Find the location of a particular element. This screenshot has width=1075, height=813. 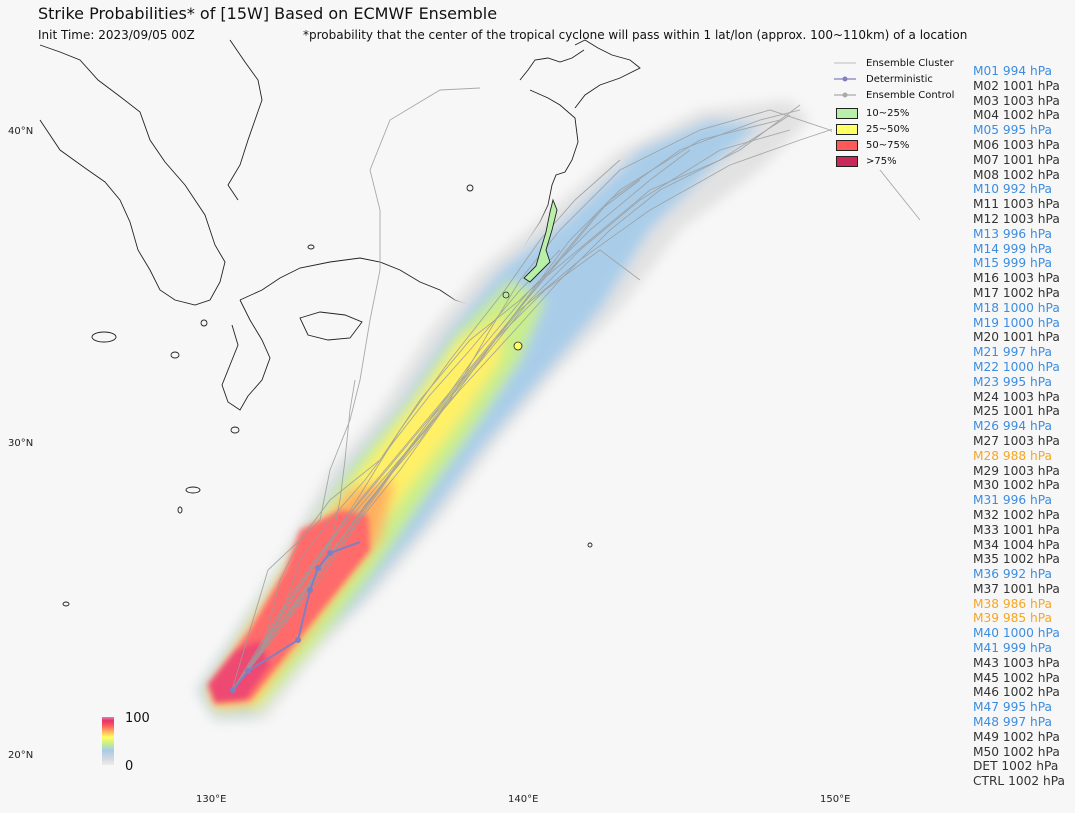

legend-control: Ensemble Control is located at coordinates (893, 95).